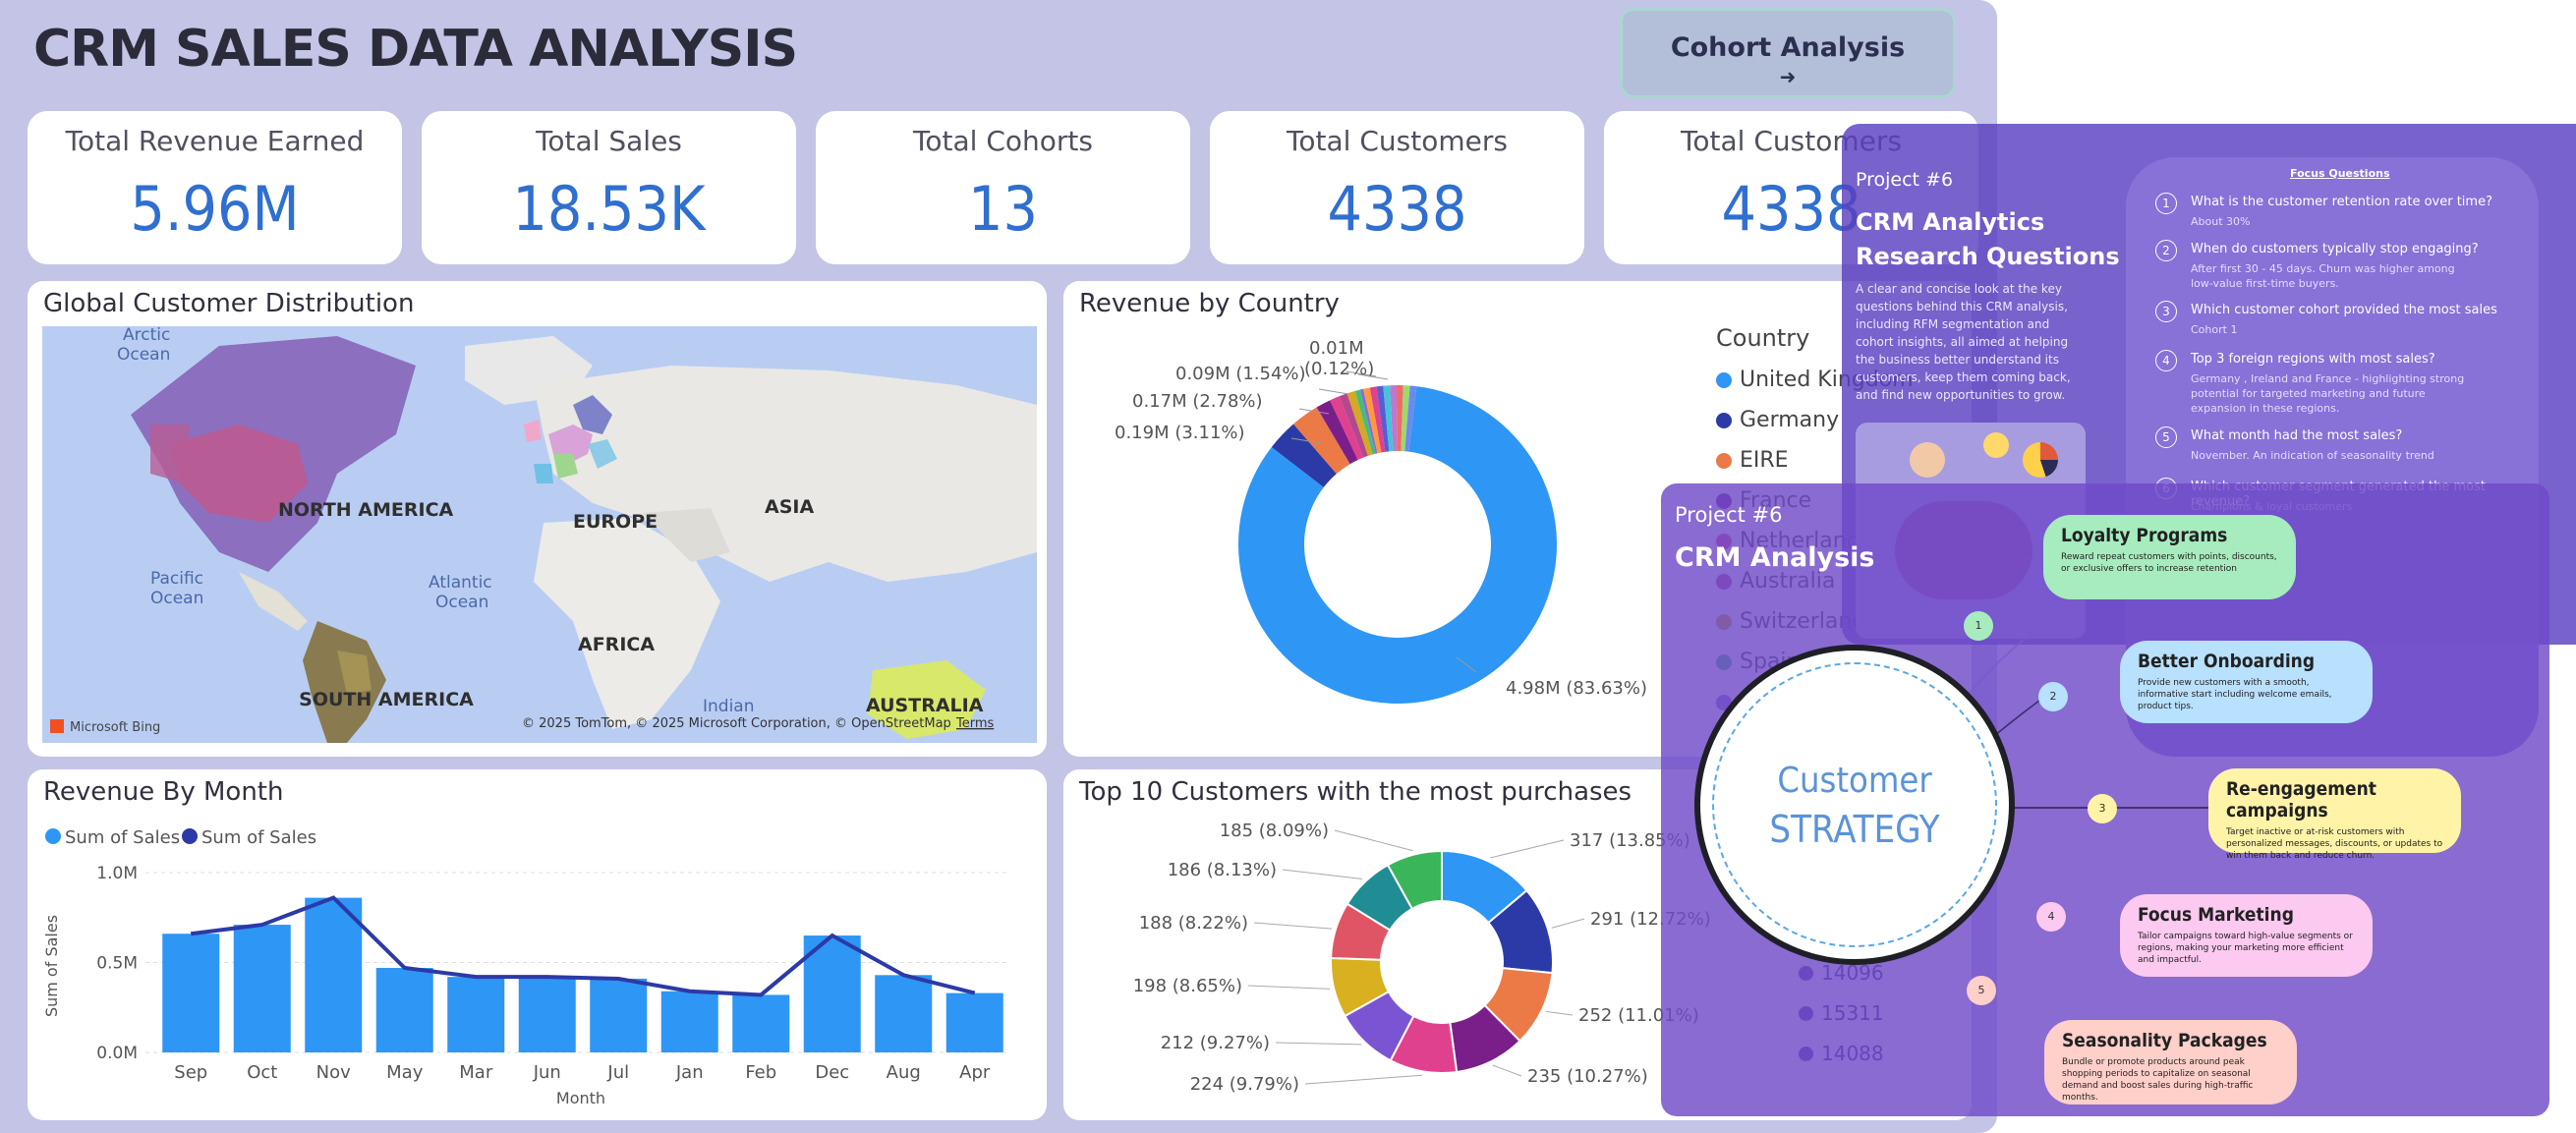 Image resolution: width=2576 pixels, height=1133 pixels. I want to click on kpi-label: Total Cohorts, so click(1003, 141).